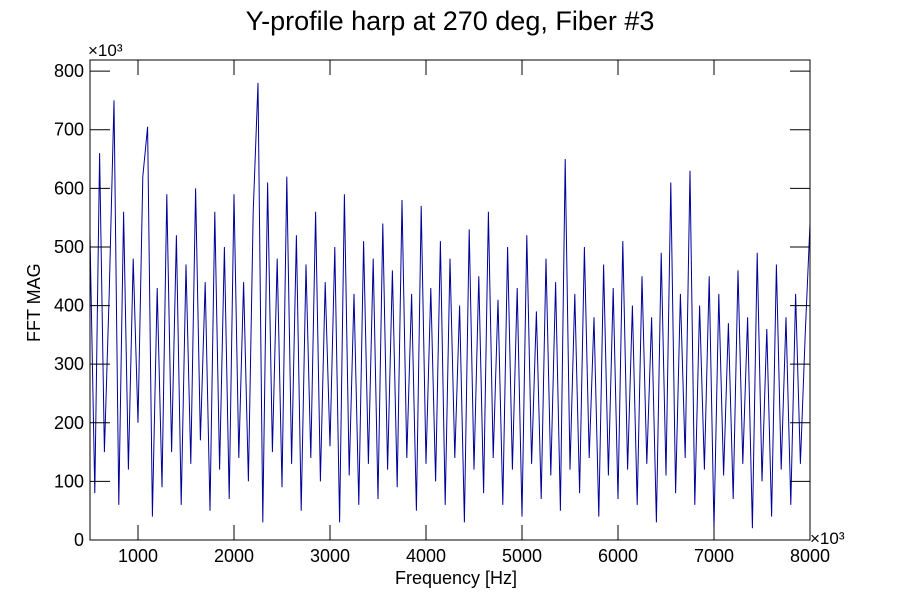  I want to click on x-tick-label: 8000, so click(810, 556).